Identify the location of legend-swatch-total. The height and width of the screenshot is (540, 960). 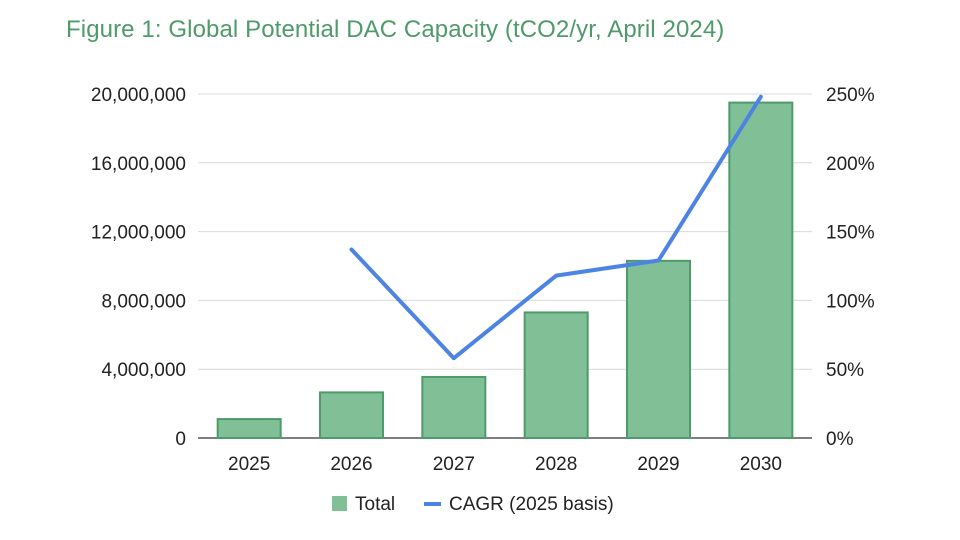
(339, 503).